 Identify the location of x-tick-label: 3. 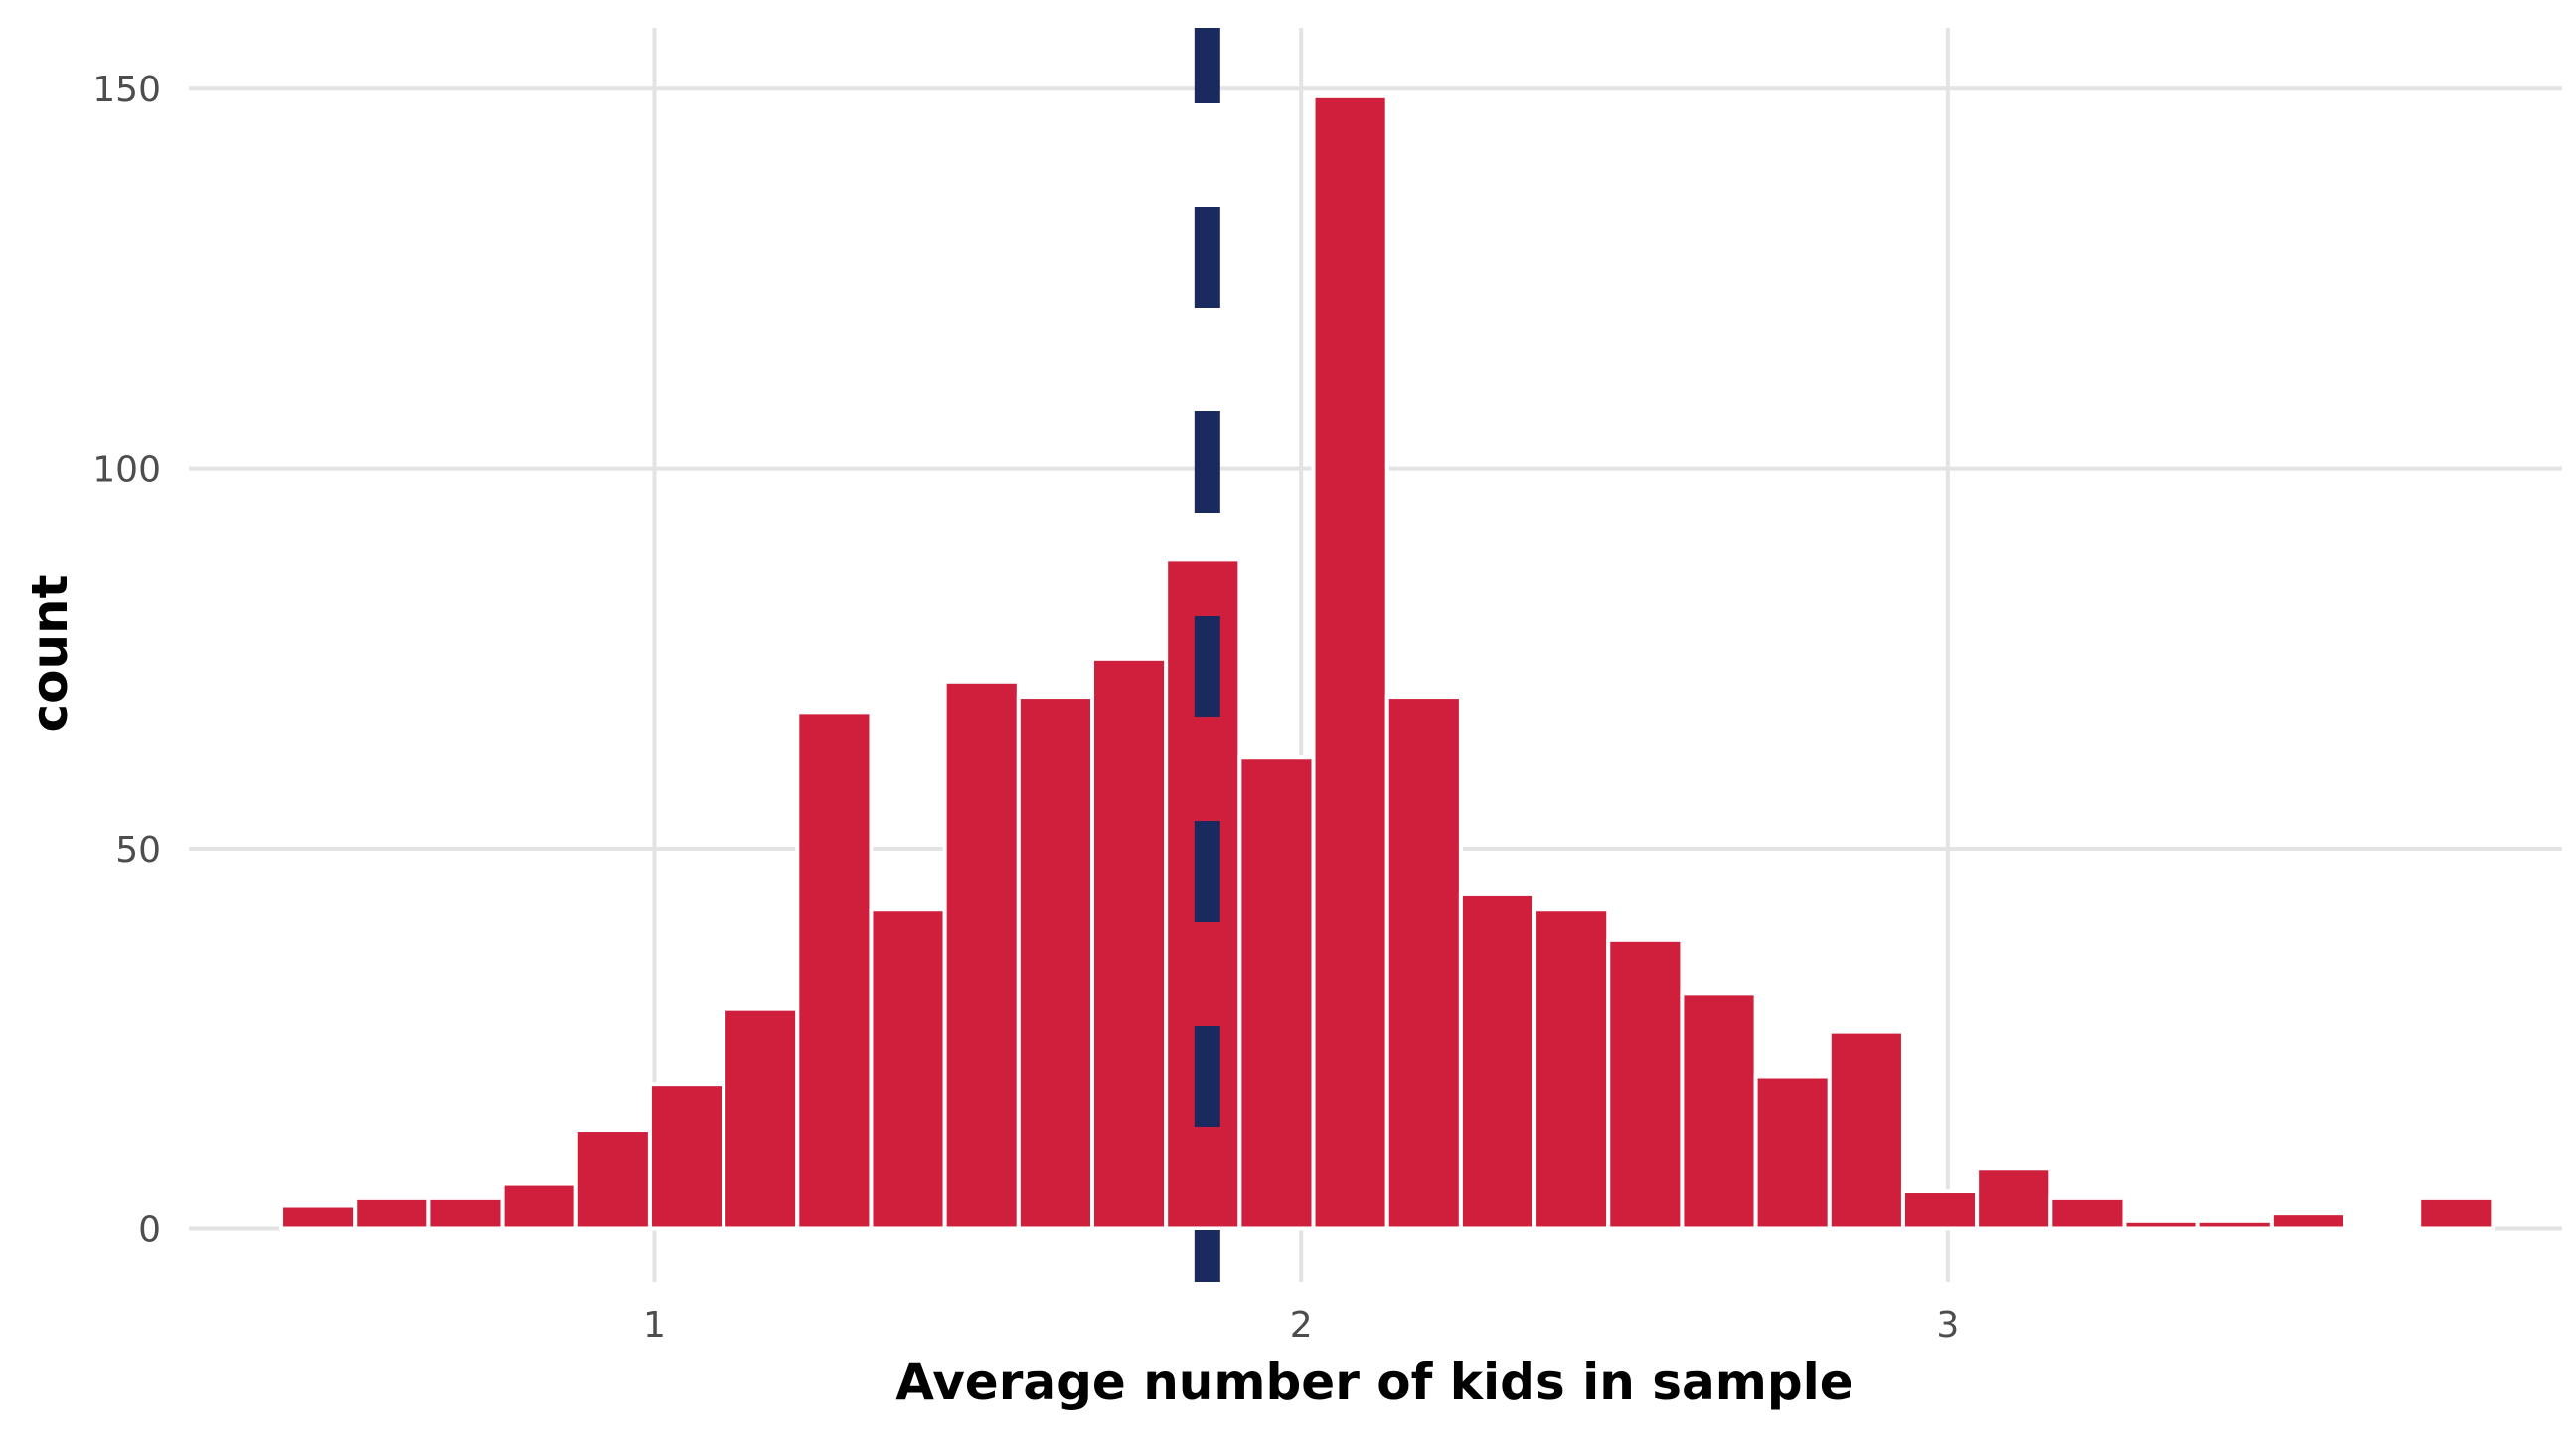
(1947, 1325).